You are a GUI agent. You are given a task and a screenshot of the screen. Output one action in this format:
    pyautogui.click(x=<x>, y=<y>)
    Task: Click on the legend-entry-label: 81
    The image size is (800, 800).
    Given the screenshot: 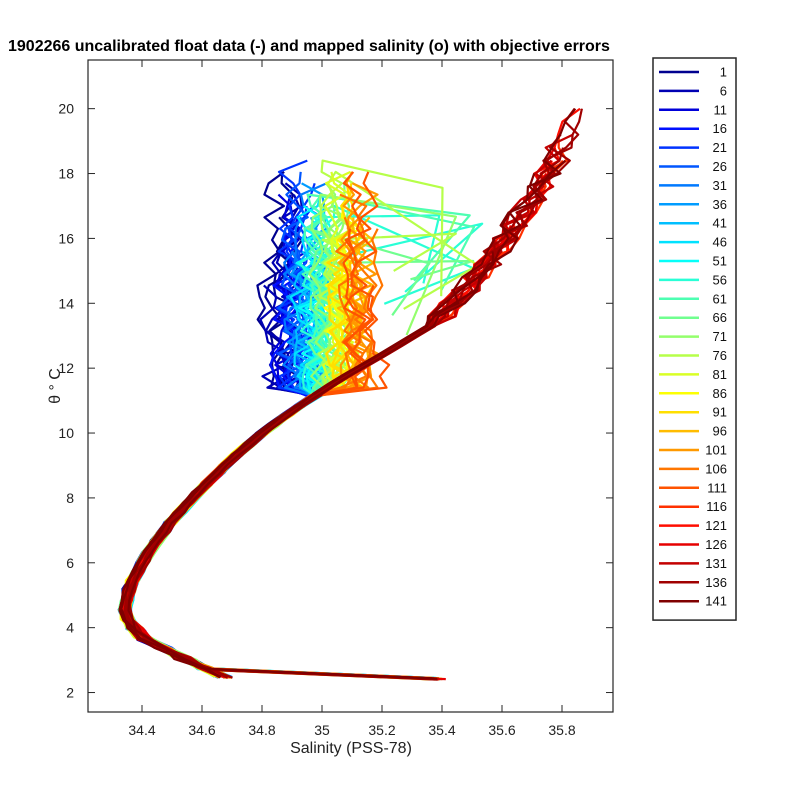 What is the action you would take?
    pyautogui.click(x=720, y=374)
    